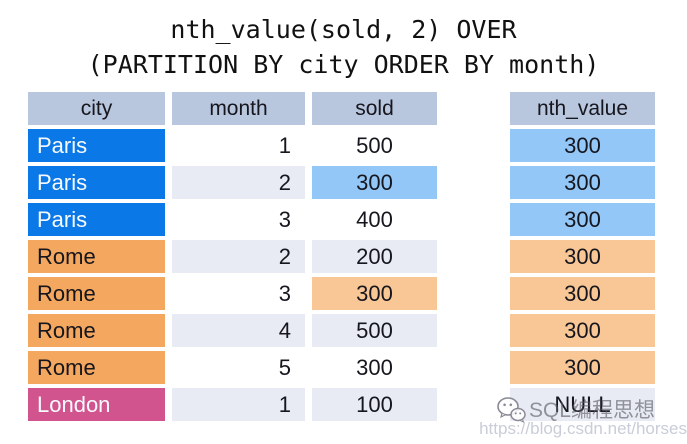  What do you see at coordinates (583, 428) in the screenshot?
I see `watermark-url: https://blog.csdn.net/horses` at bounding box center [583, 428].